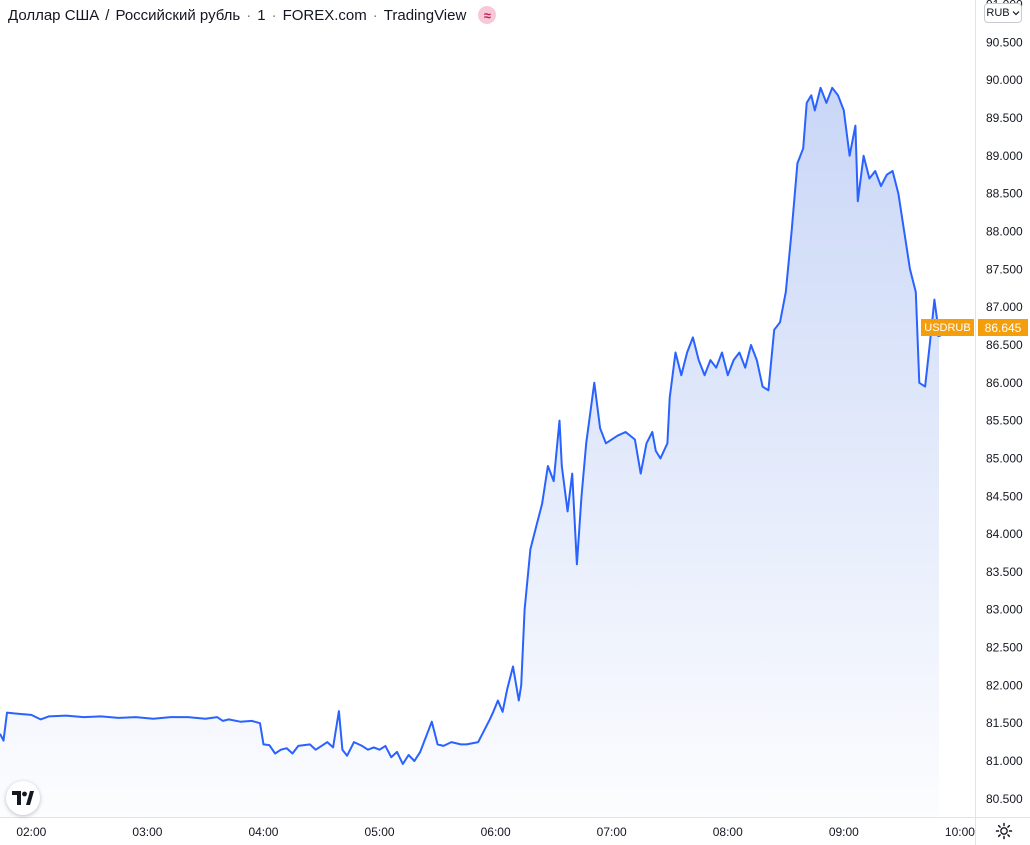 The height and width of the screenshot is (845, 1030). What do you see at coordinates (31, 832) in the screenshot?
I see `time-tick-label: 02:00` at bounding box center [31, 832].